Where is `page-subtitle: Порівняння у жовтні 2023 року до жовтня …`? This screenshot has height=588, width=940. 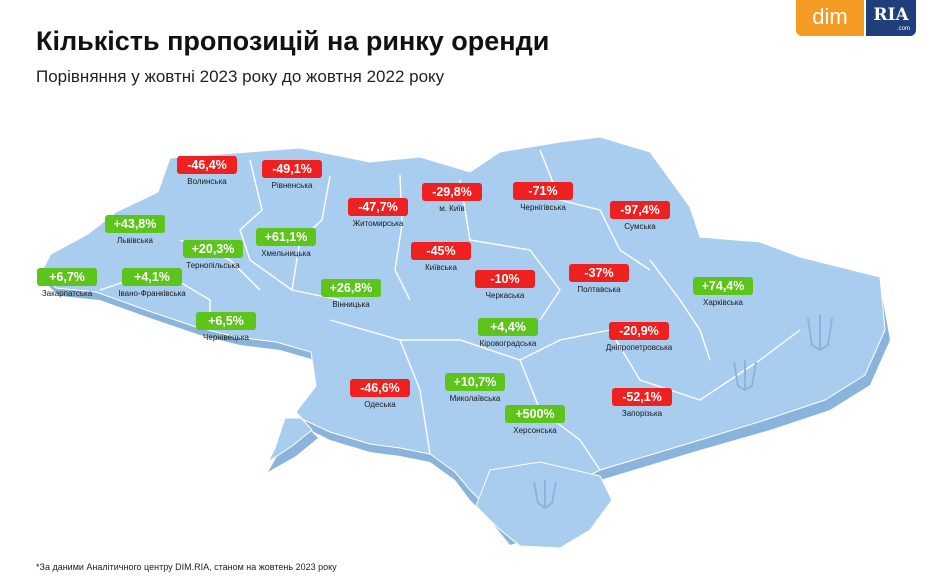 page-subtitle: Порівняння у жовтні 2023 року до жовтня … is located at coordinates (240, 76).